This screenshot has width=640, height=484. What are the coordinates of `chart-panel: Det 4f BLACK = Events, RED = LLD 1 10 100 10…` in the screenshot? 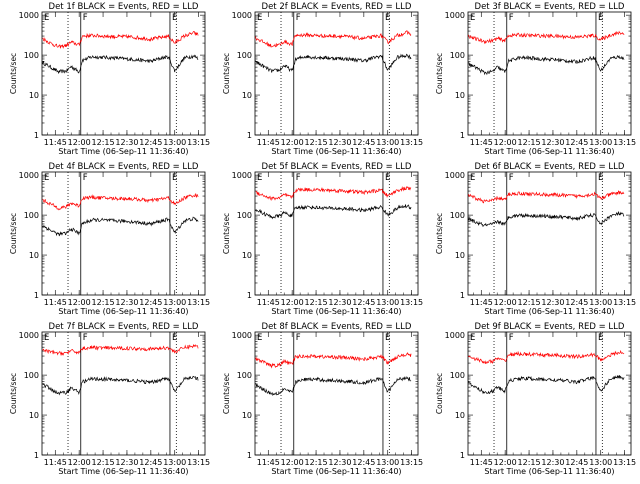 It's located at (109, 239).